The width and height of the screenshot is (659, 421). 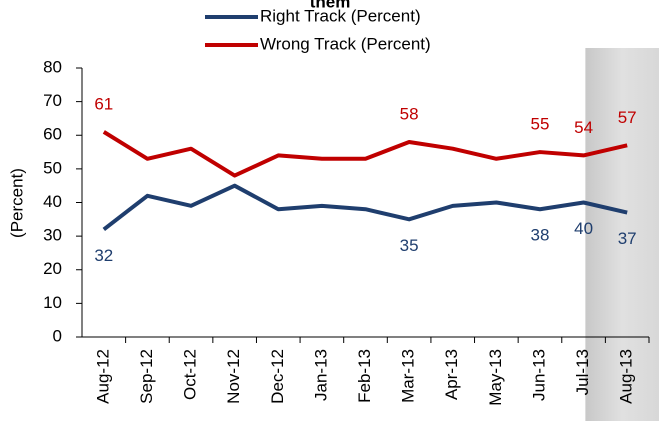 I want to click on data-label: 54, so click(x=583, y=127).